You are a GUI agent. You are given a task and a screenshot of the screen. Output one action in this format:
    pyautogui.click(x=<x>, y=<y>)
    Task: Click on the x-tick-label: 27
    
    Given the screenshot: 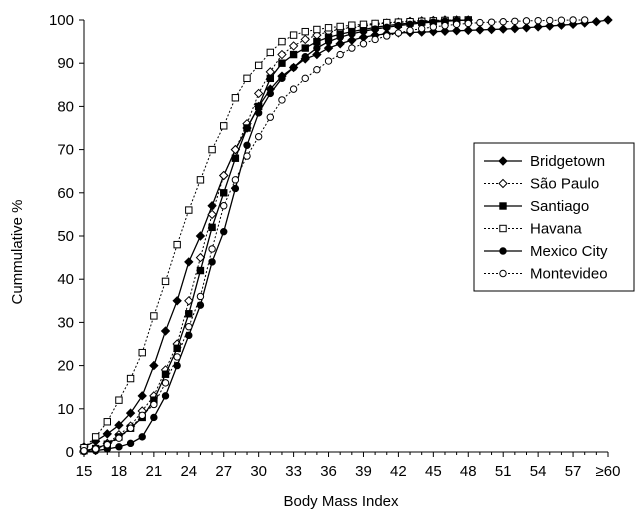 What is the action you would take?
    pyautogui.click(x=223, y=471)
    